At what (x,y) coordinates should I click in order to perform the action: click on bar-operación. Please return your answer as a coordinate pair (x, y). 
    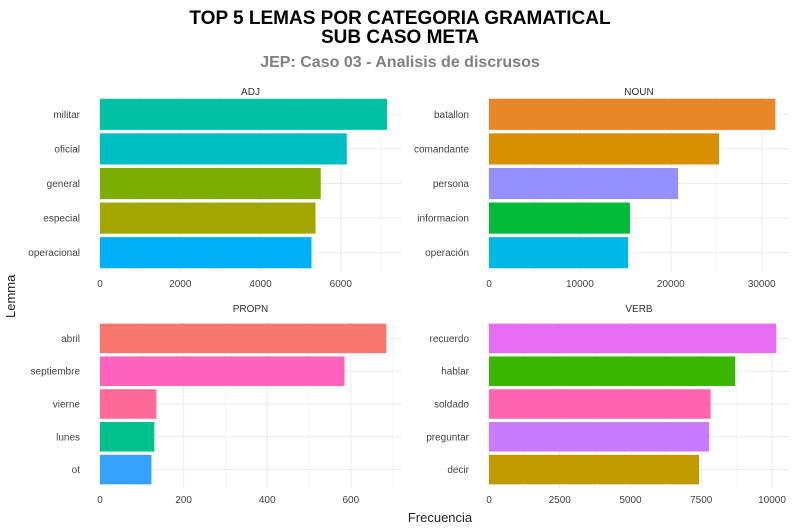
    Looking at the image, I should click on (559, 253).